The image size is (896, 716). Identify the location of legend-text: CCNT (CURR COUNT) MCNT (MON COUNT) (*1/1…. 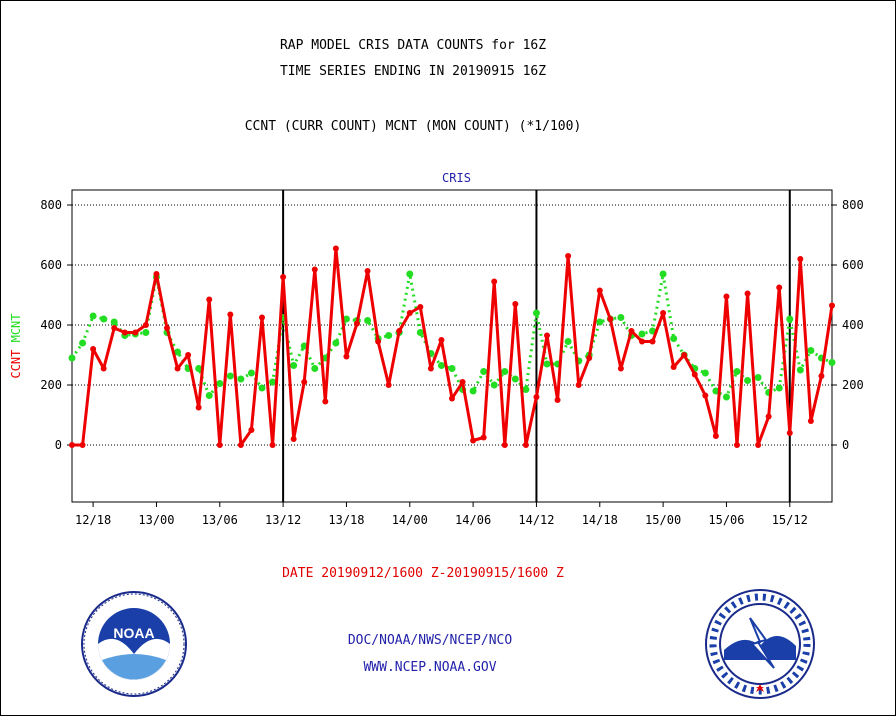
(413, 126).